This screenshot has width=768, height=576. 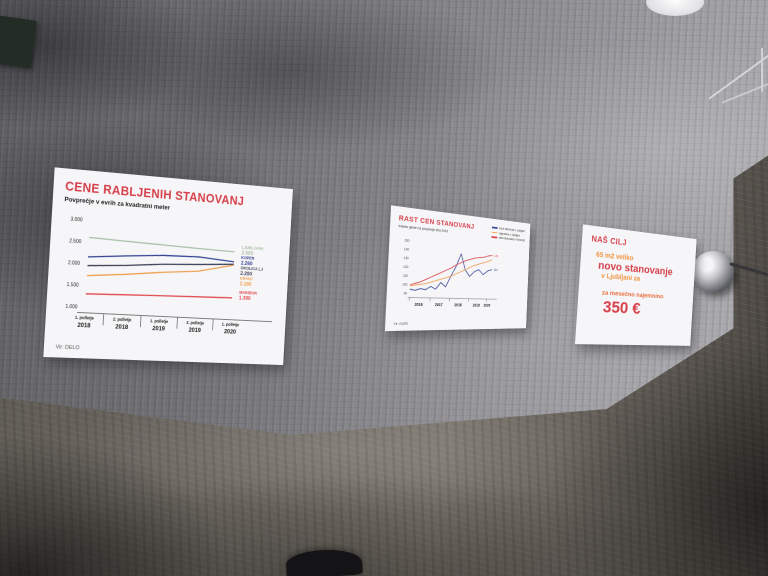 What do you see at coordinates (405, 275) in the screenshot?
I see `svg-text: 110` at bounding box center [405, 275].